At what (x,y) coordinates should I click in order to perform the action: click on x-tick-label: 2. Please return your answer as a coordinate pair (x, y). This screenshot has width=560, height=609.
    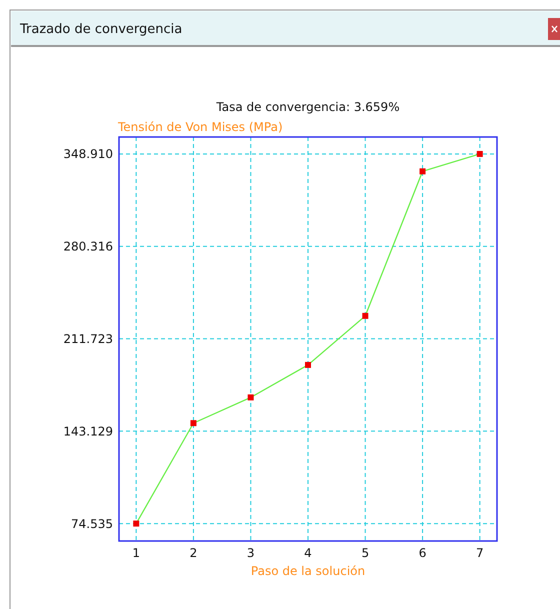
    Looking at the image, I should click on (194, 553).